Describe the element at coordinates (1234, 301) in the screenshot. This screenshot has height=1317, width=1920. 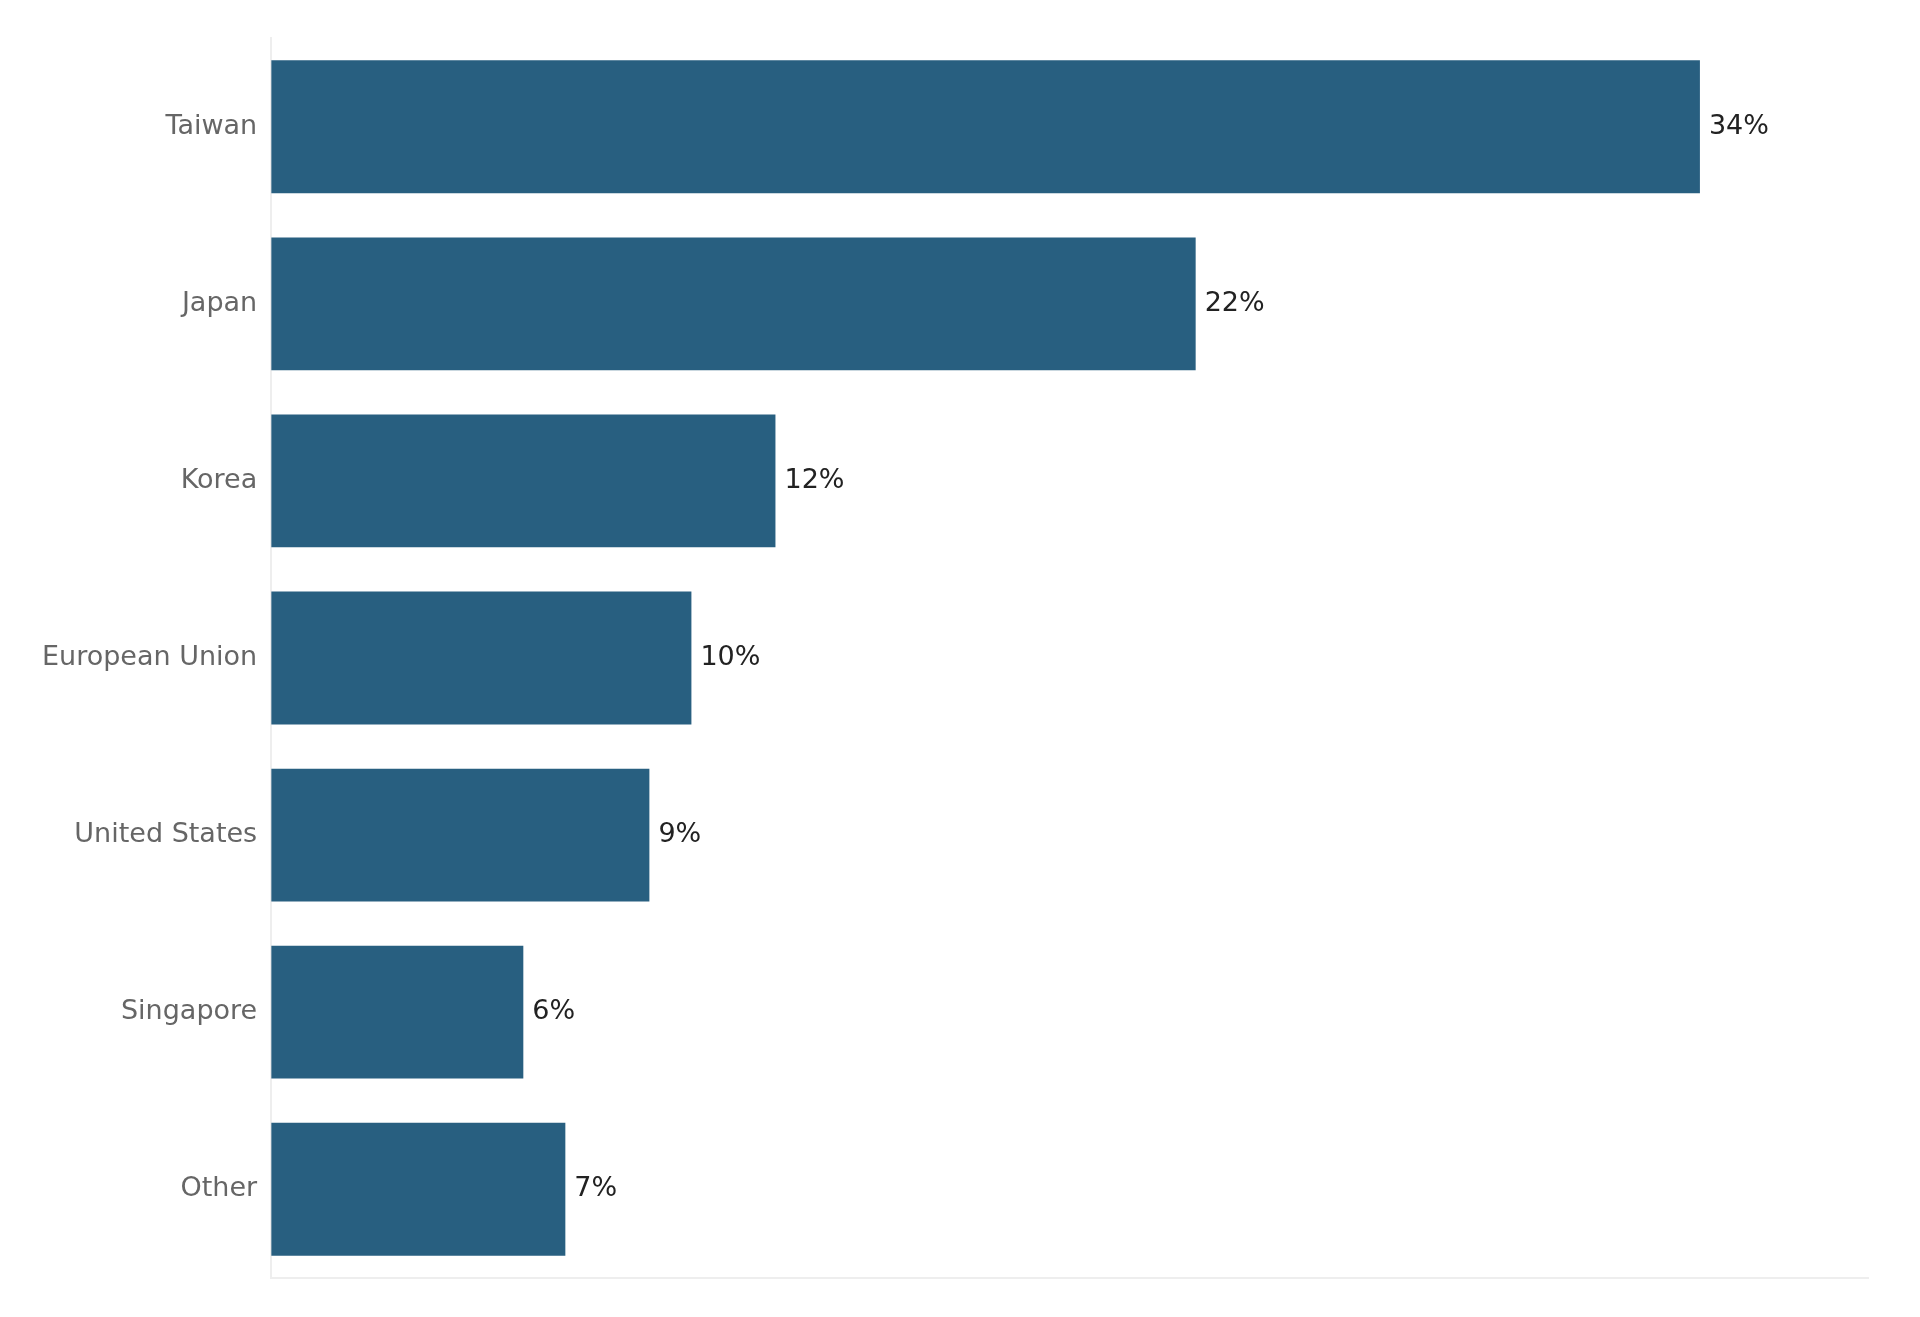
I see `data-label: 22%` at that location.